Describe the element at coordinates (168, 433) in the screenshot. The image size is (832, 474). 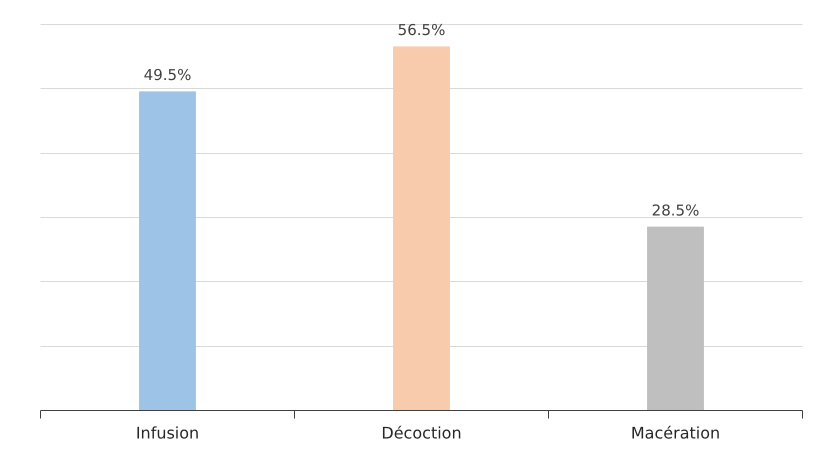
I see `x-tick-label: Infusion` at that location.